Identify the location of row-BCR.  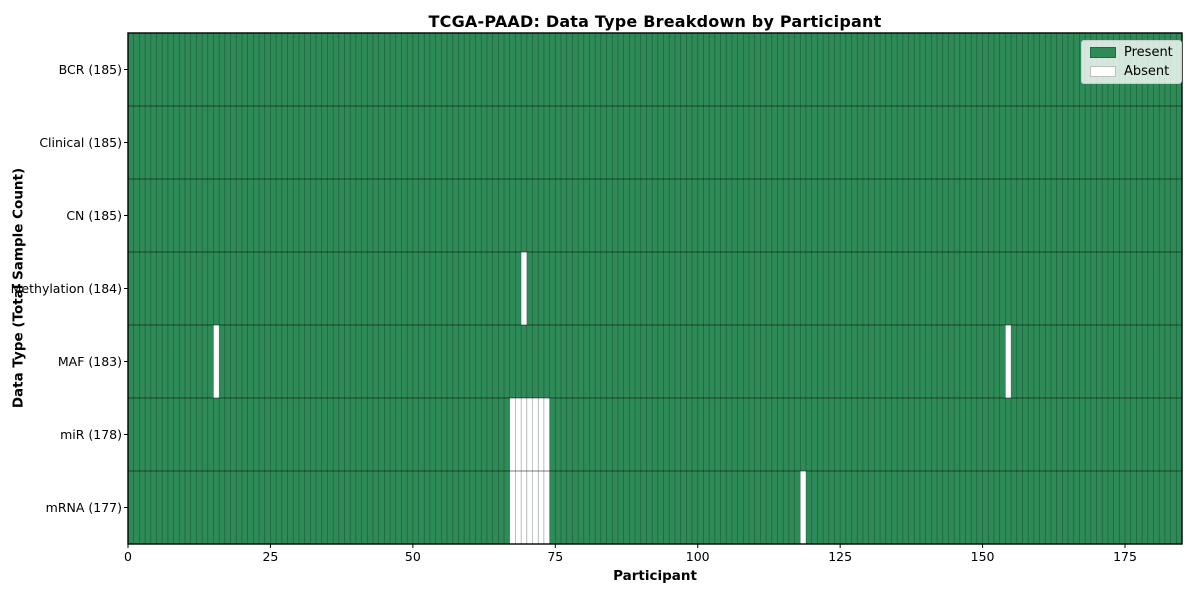
(655, 69).